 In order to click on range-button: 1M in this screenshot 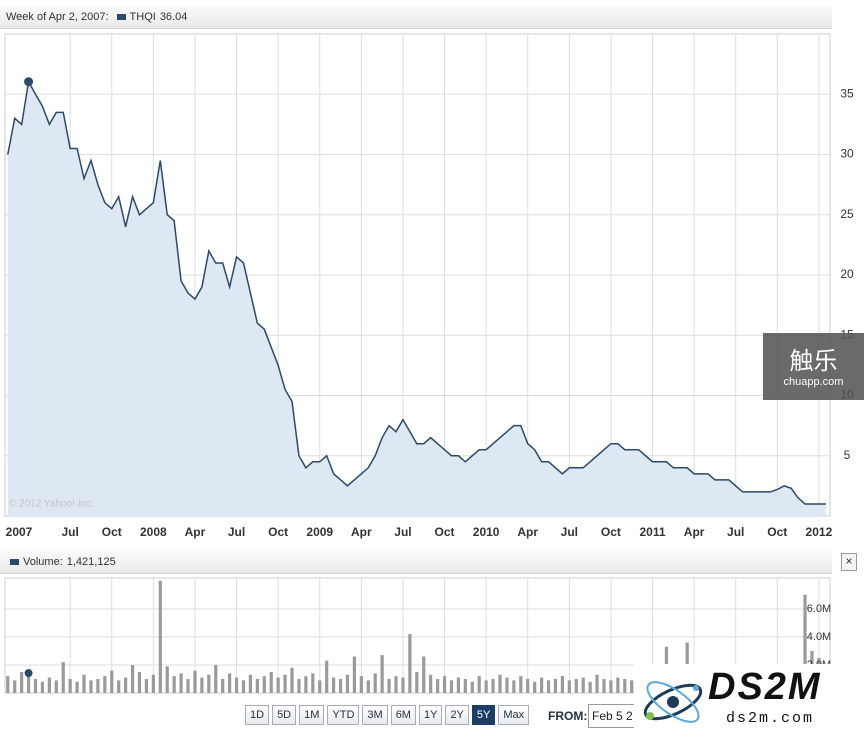, I will do `click(312, 715)`.